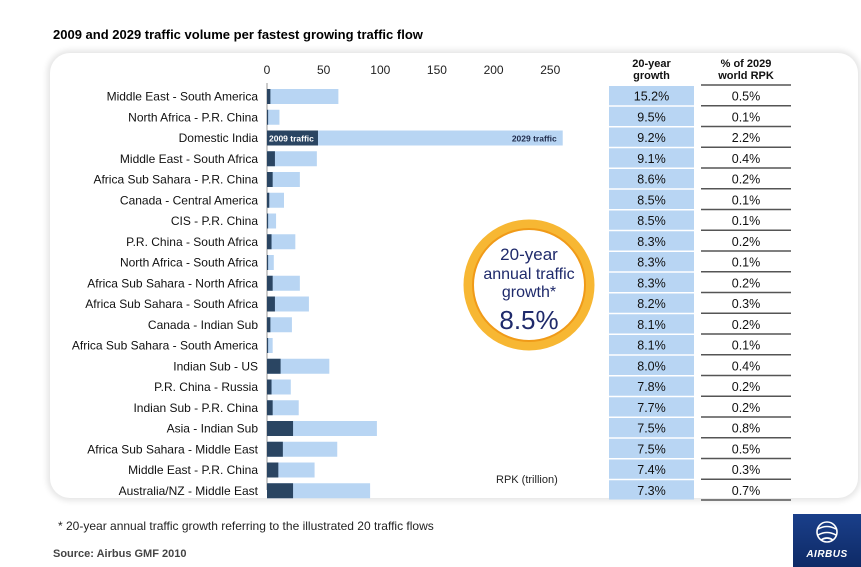 This screenshot has width=861, height=567. I want to click on category-label: Domestic India, so click(219, 138).